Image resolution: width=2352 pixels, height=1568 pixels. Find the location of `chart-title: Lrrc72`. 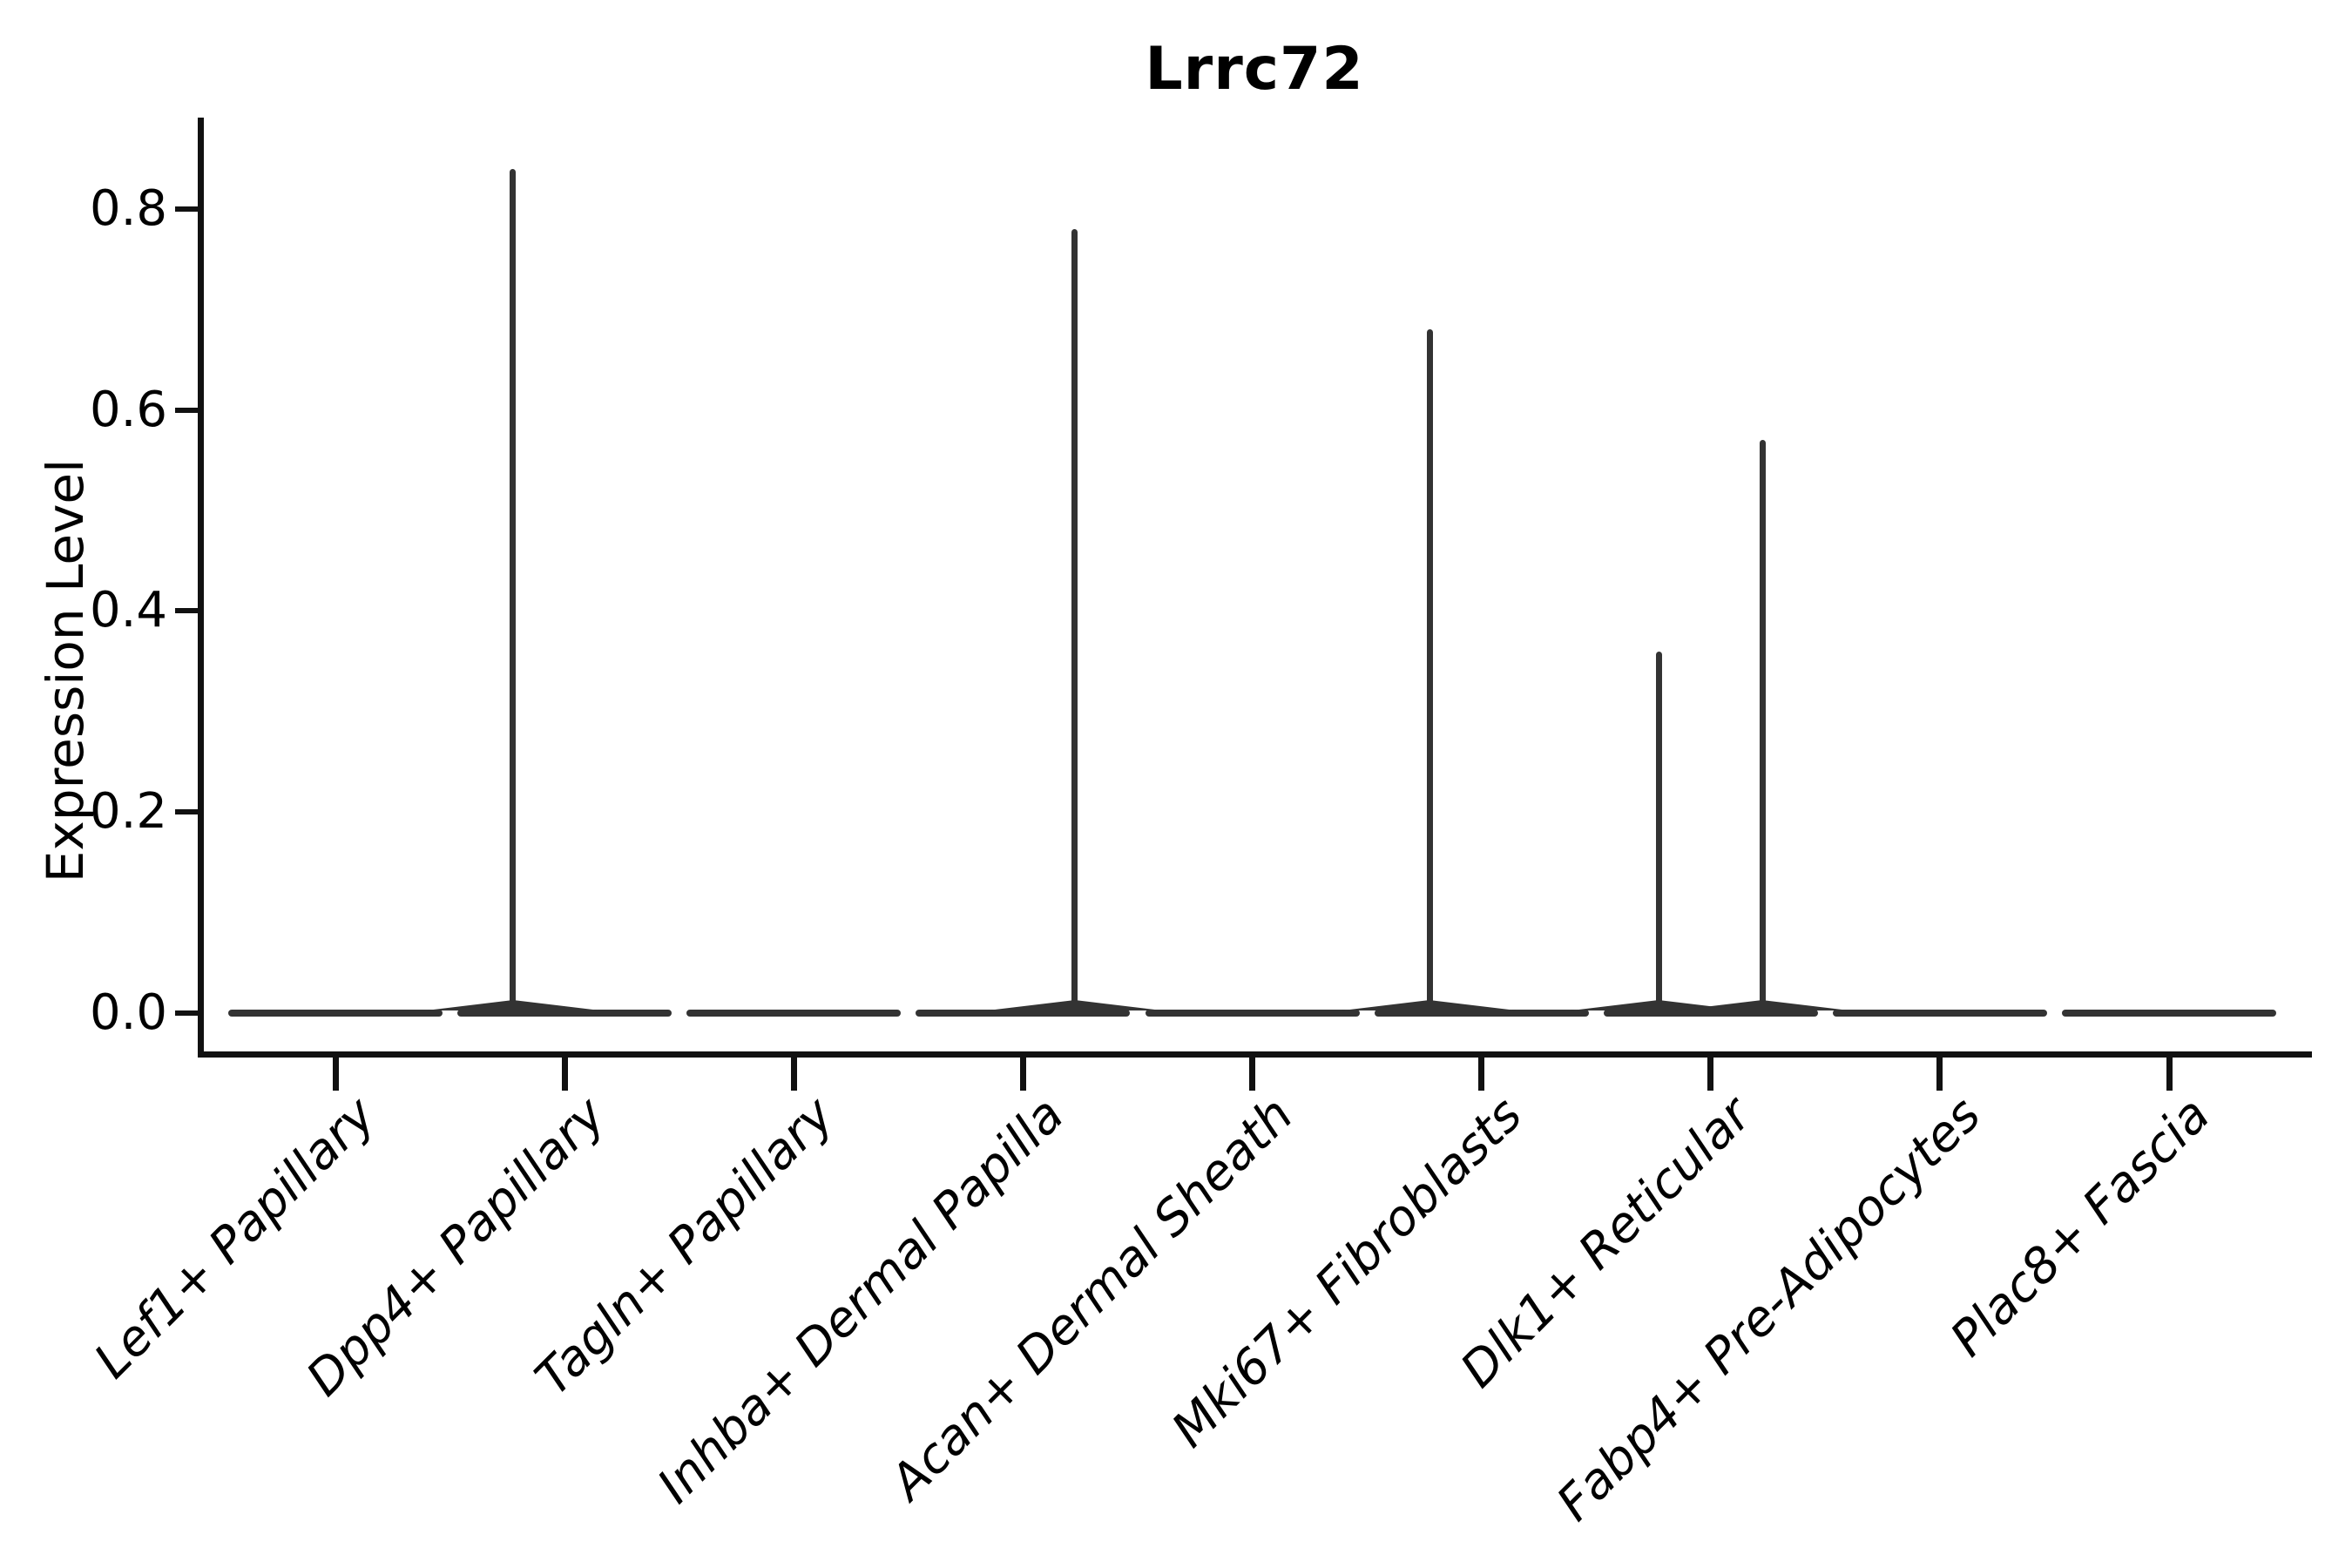

chart-title: Lrrc72 is located at coordinates (1254, 69).